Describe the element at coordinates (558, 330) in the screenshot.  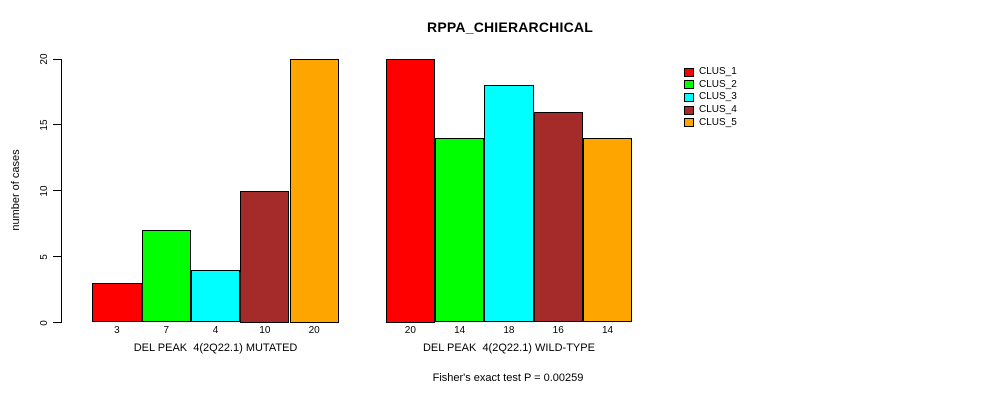
I see `bar-value-label: 16` at that location.